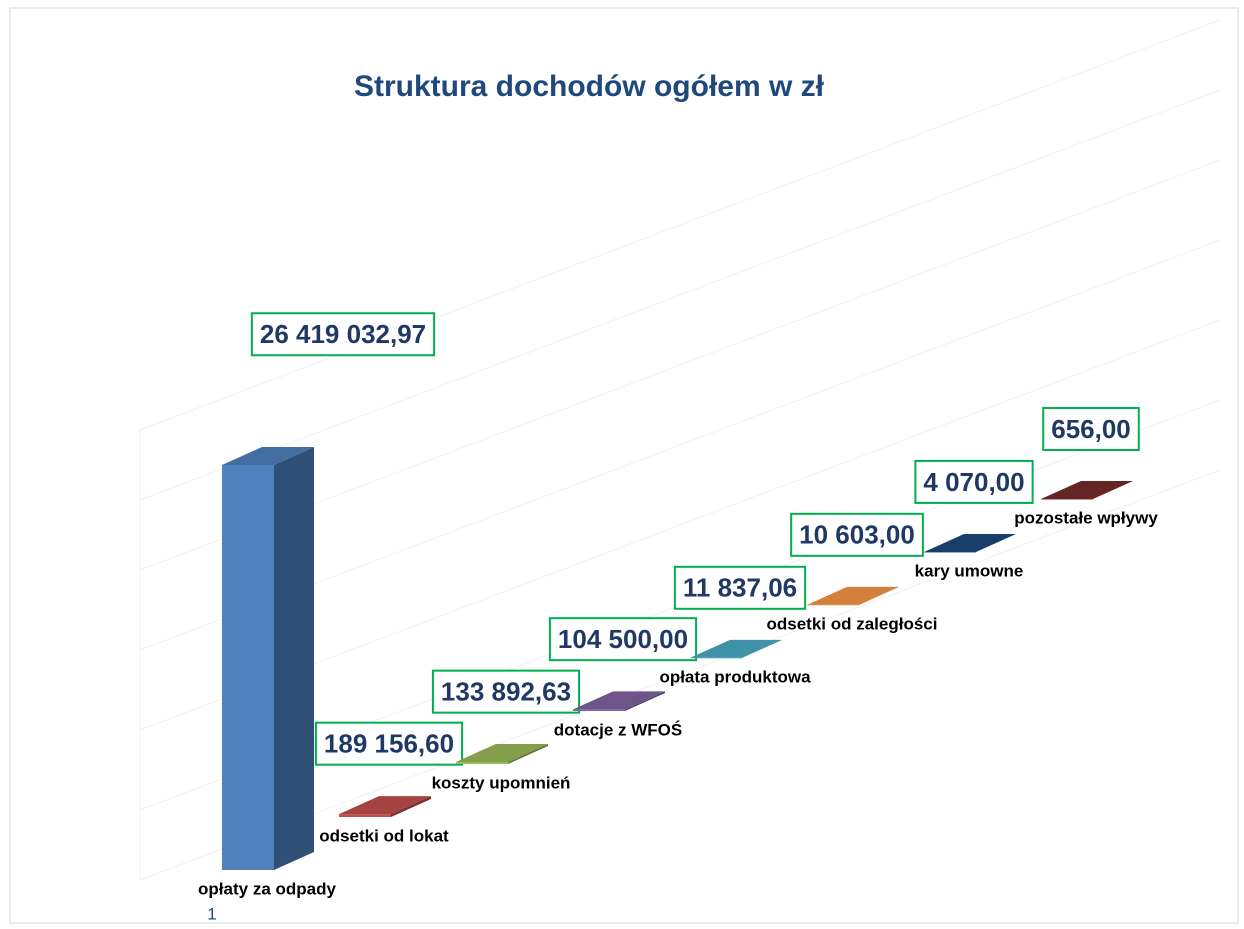 The width and height of the screenshot is (1244, 929). I want to click on x-tick-label: opłaty za odpady, so click(267, 888).